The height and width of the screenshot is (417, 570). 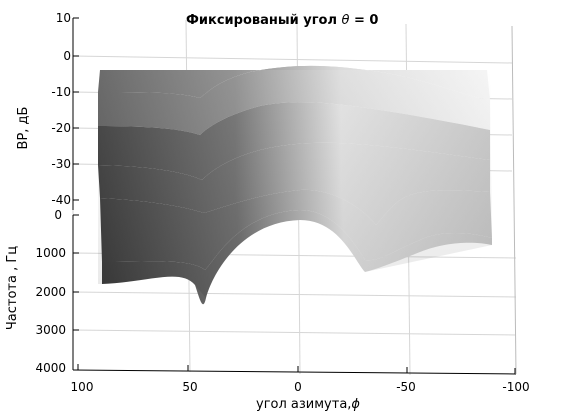 What do you see at coordinates (294, 372) in the screenshot?
I see `x-axis-line` at bounding box center [294, 372].